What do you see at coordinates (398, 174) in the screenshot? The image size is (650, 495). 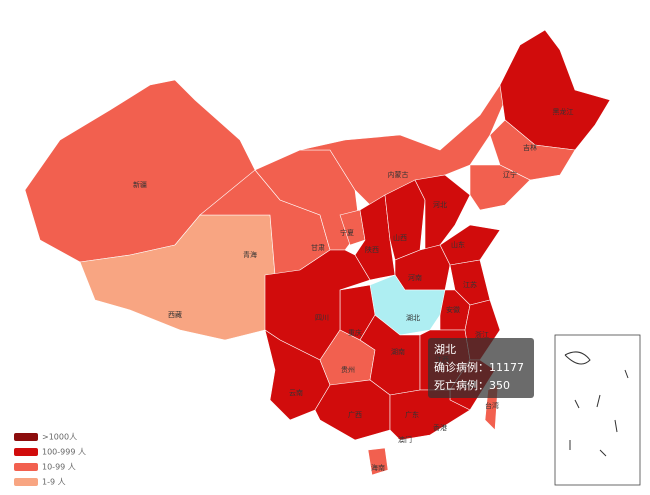 I see `province-label: 内蒙古` at bounding box center [398, 174].